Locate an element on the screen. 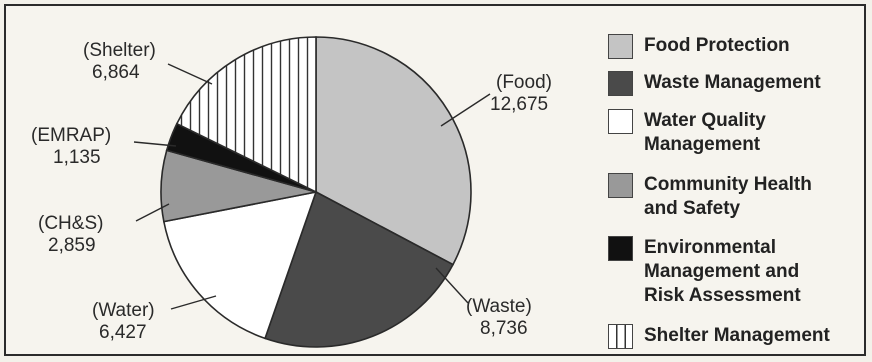 The width and height of the screenshot is (872, 362). legend-label-shelter: Shelter Management is located at coordinates (737, 335).